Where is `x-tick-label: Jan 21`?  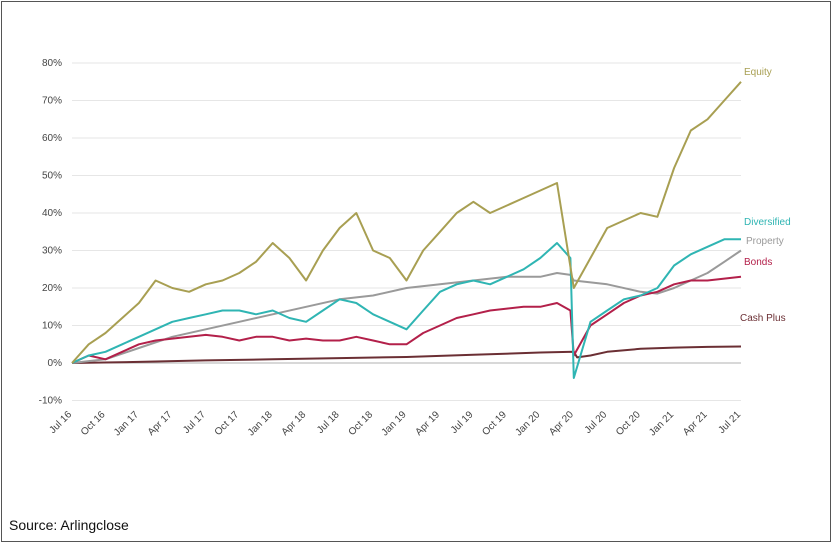 x-tick-label: Jan 21 is located at coordinates (661, 423).